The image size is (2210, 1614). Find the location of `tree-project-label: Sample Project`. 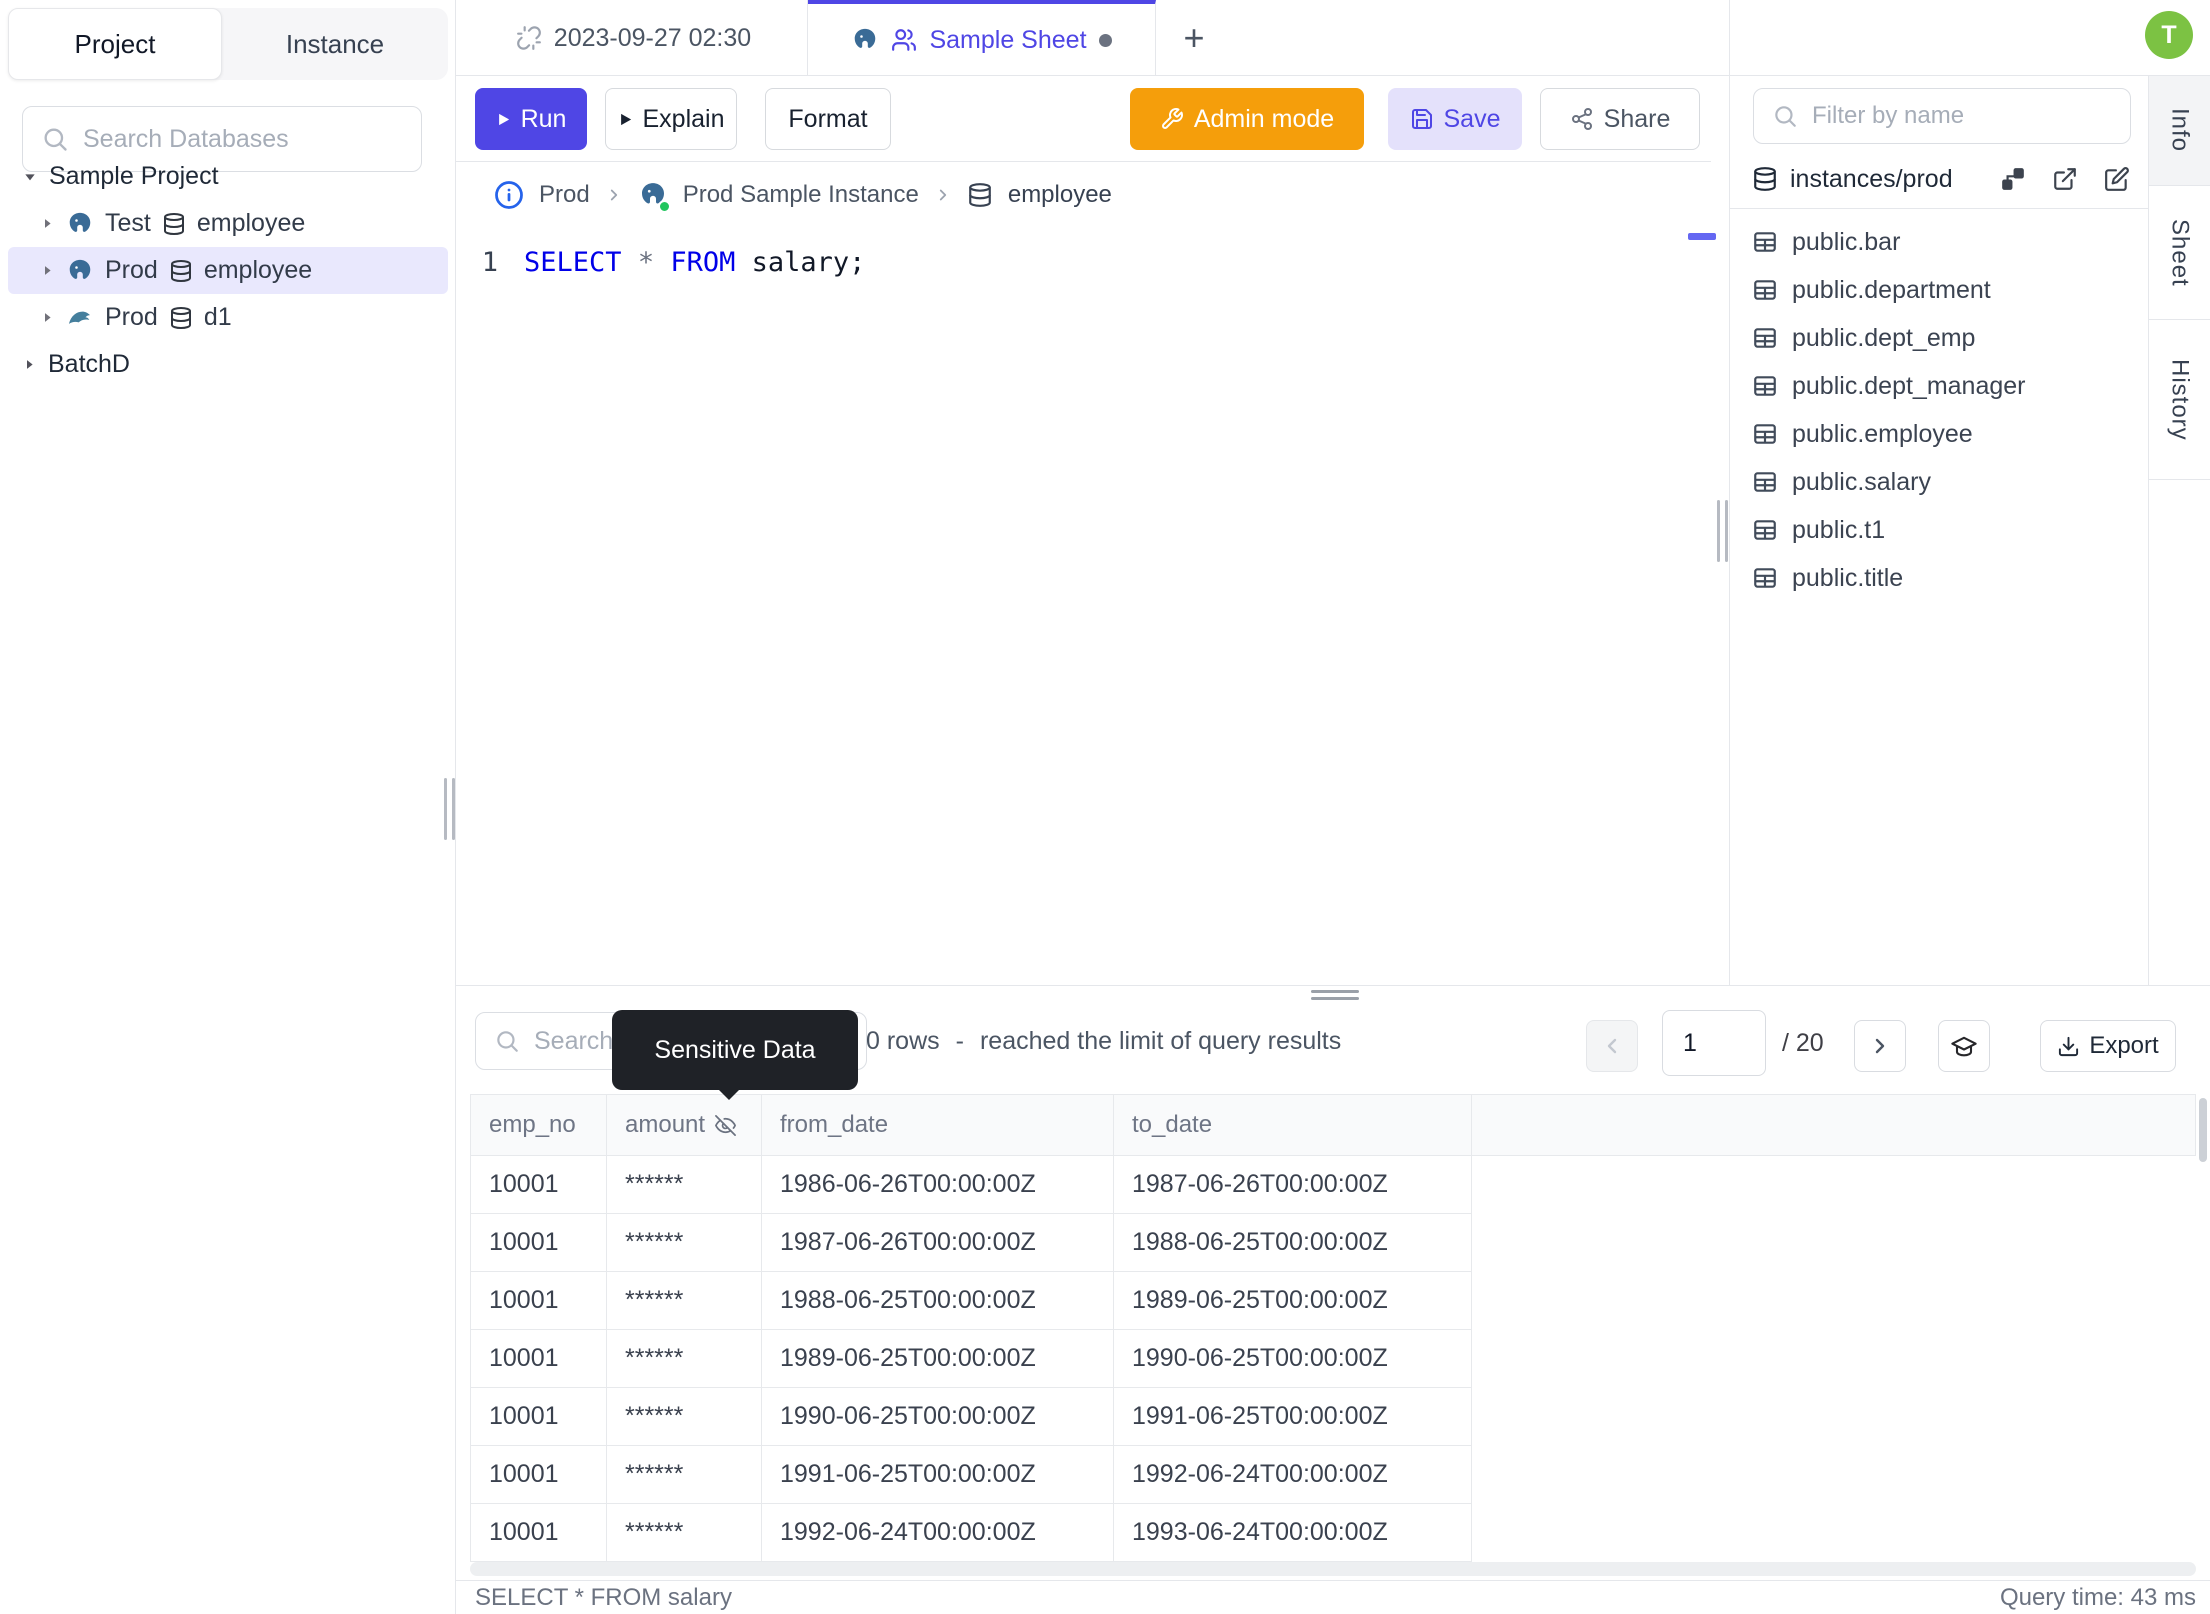

tree-project-label: Sample Project is located at coordinates (134, 176).